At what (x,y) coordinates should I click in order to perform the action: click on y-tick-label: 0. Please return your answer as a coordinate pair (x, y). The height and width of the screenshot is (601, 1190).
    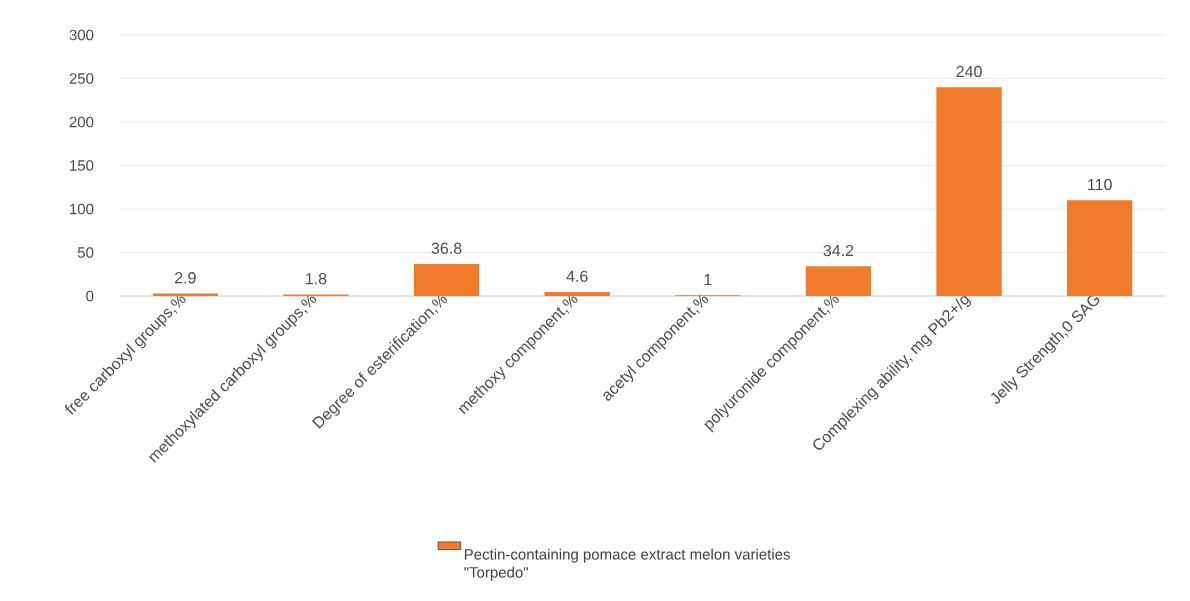
    Looking at the image, I should click on (90, 296).